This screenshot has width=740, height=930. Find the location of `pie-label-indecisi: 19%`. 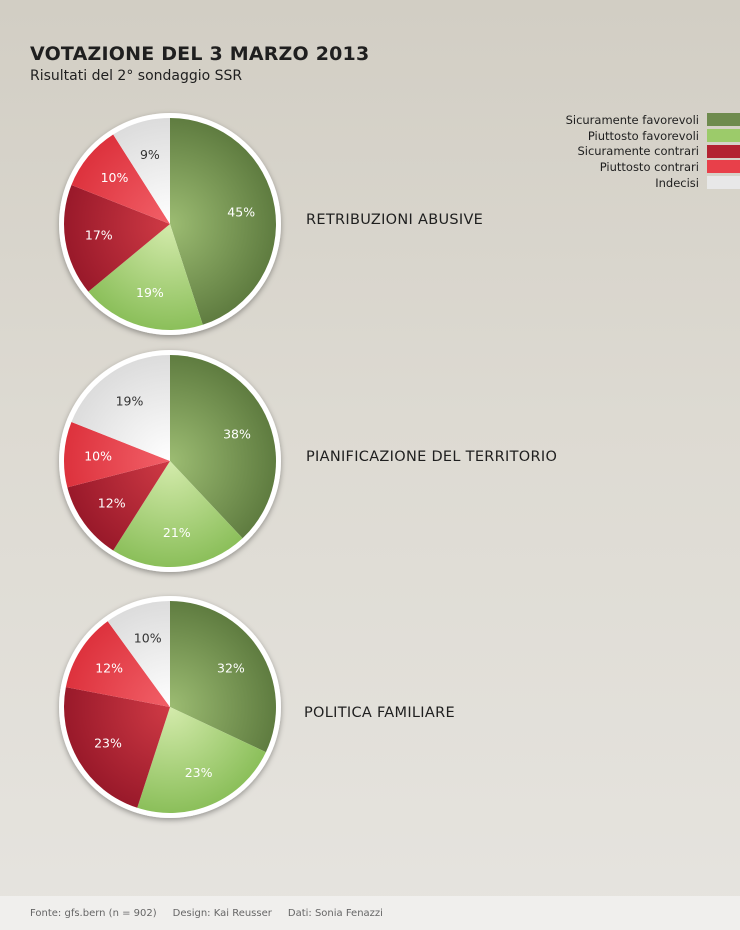

pie-label-indecisi: 19% is located at coordinates (130, 400).